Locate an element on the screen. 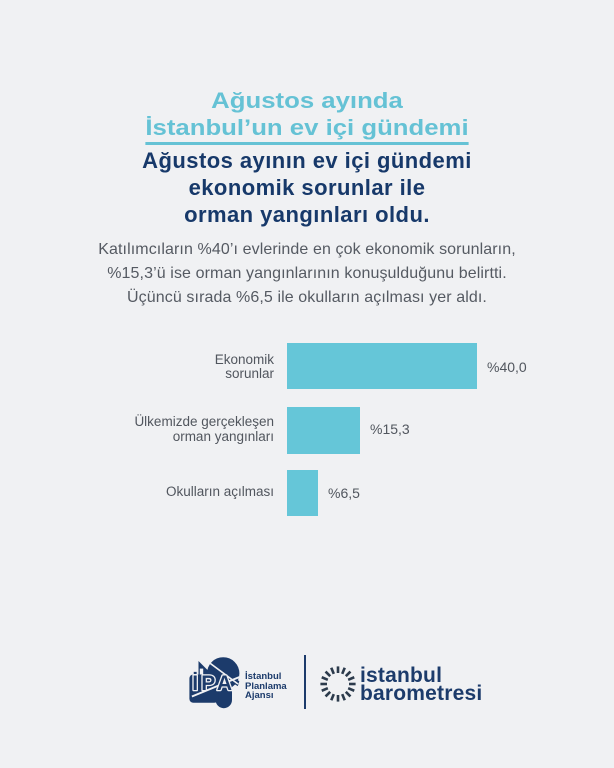  svg-text: İPA is located at coordinates (213, 683).